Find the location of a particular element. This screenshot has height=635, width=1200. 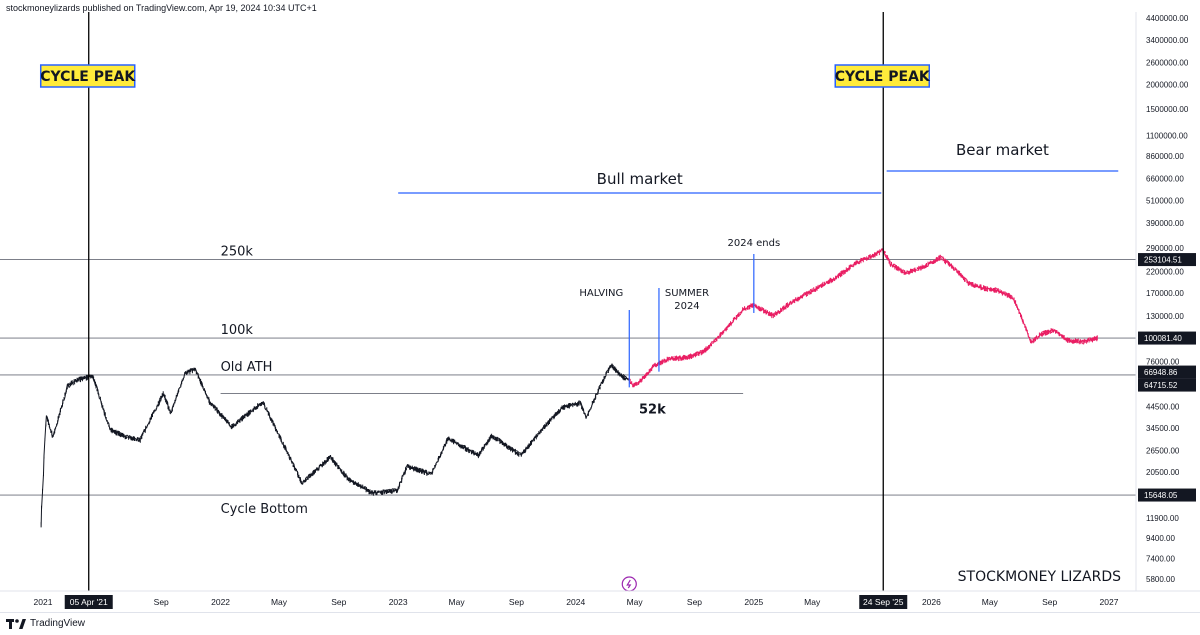

y-tick-label: 2600000.00 is located at coordinates (1167, 63).